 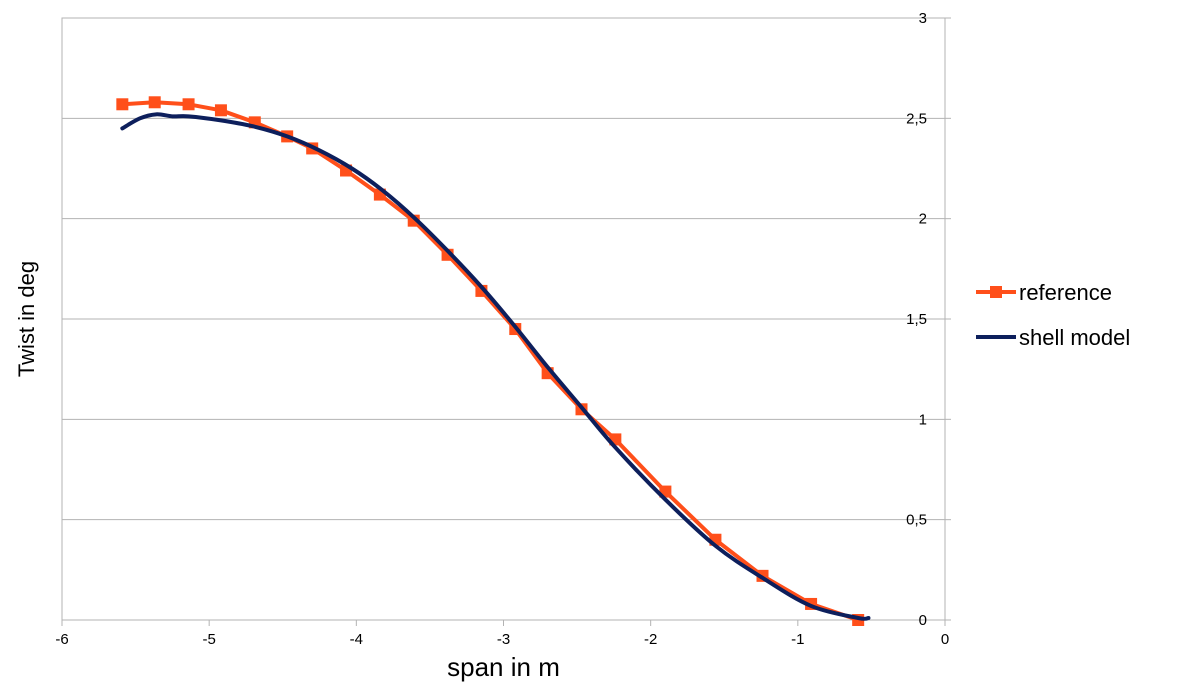 What do you see at coordinates (916, 520) in the screenshot?
I see `y-tick-label: 0,5` at bounding box center [916, 520].